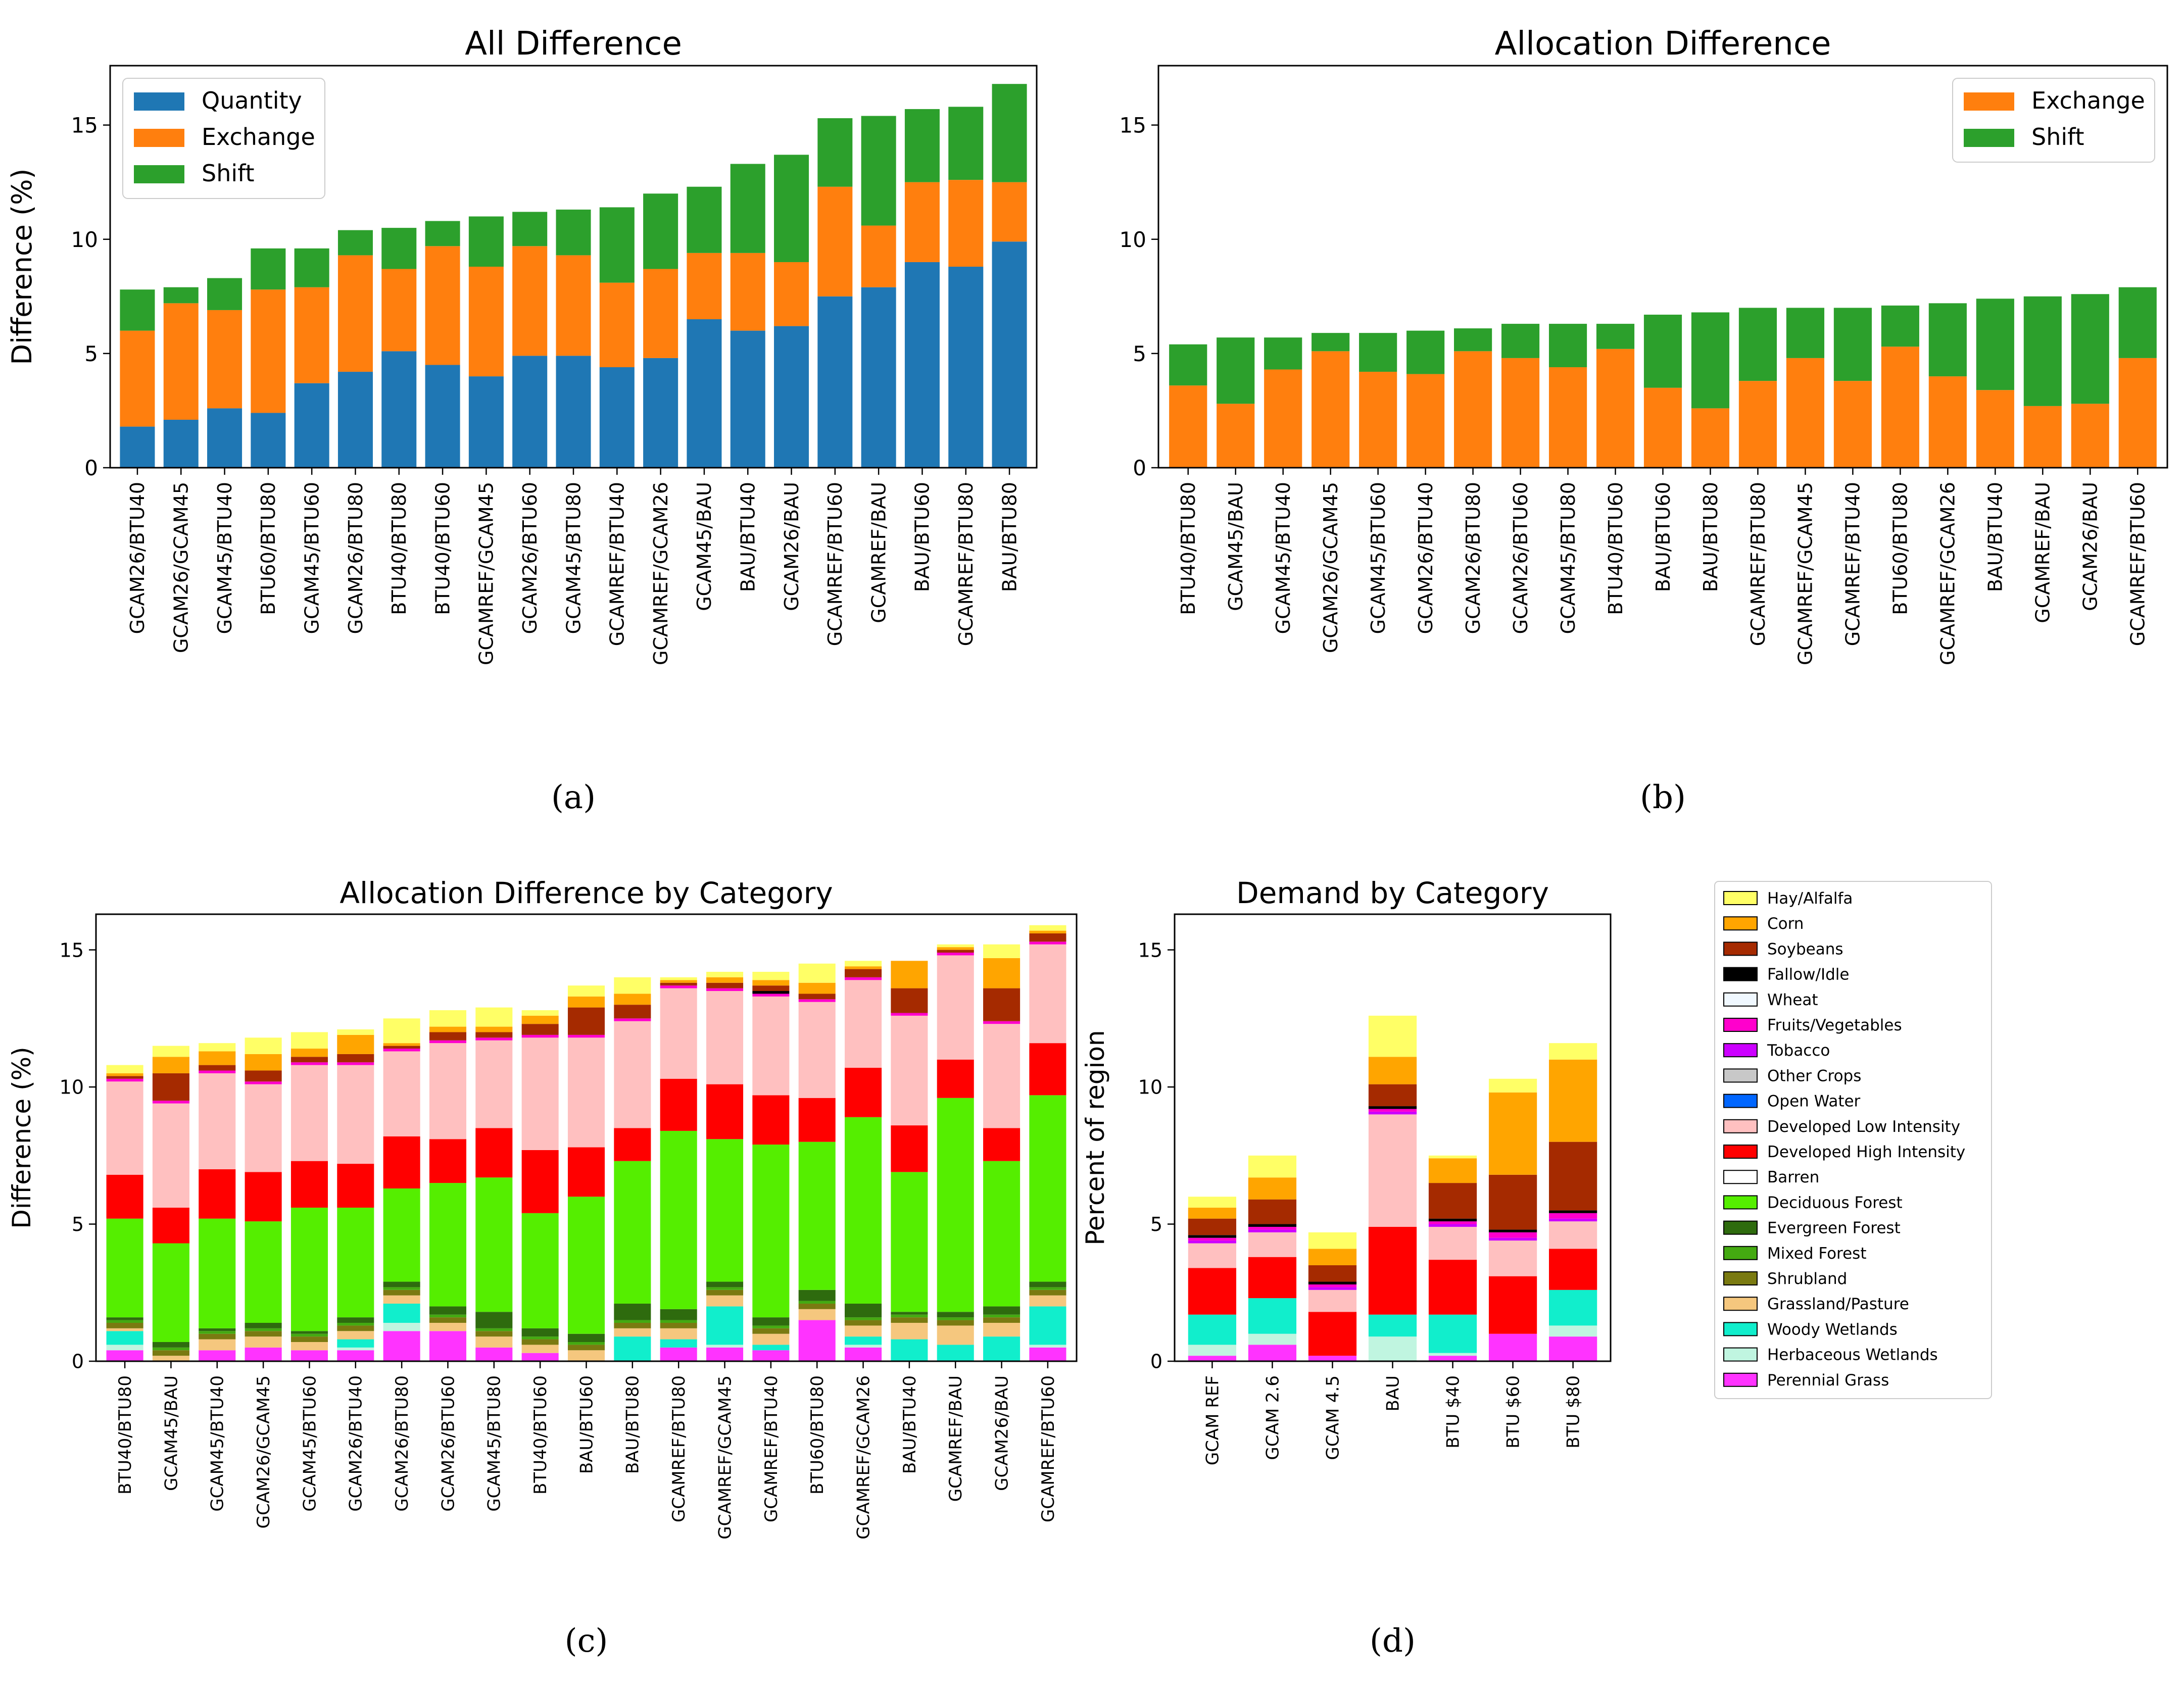 The height and width of the screenshot is (1686, 2184). What do you see at coordinates (486, 241) in the screenshot?
I see `bar-shift-gcamref-gcam45` at bounding box center [486, 241].